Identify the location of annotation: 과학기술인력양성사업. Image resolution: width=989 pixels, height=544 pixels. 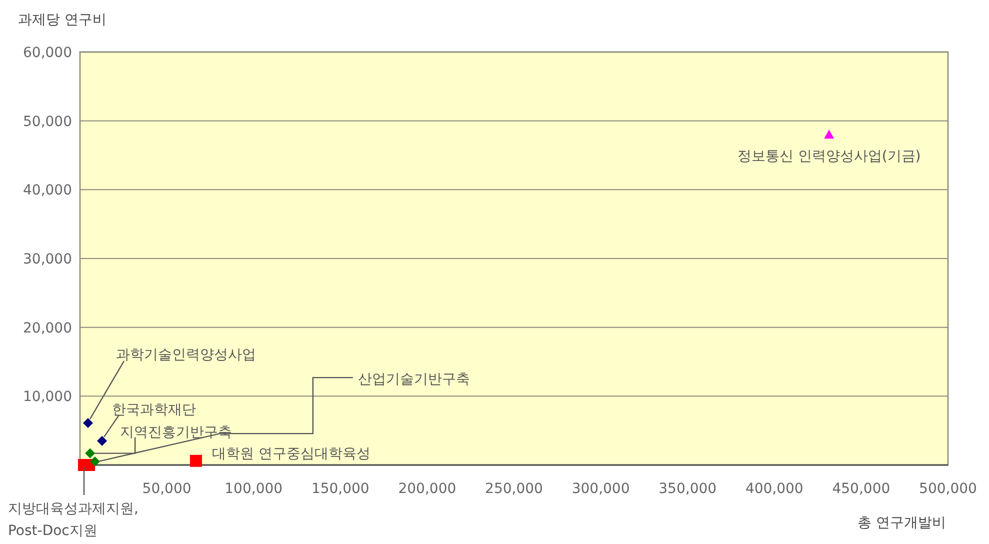
(186, 355).